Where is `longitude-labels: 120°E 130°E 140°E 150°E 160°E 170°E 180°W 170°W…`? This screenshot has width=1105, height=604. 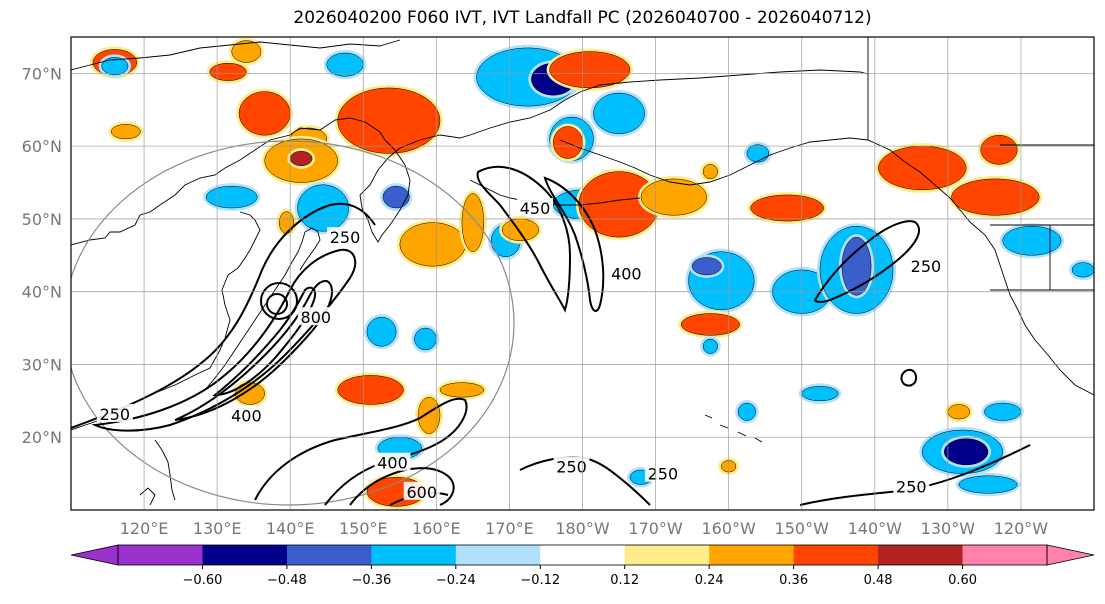 longitude-labels: 120°E 130°E 140°E 150°E 160°E 170°E 180°W 170°W… is located at coordinates (584, 528).